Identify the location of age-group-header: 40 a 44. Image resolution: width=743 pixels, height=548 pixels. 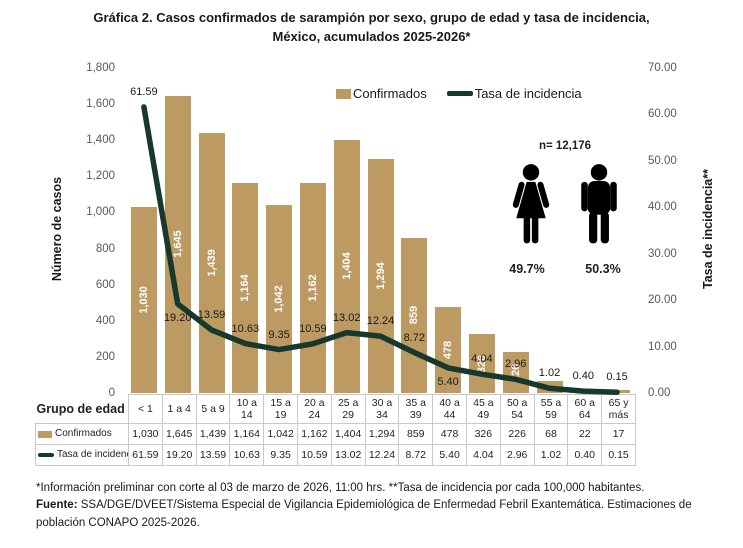
(449, 409).